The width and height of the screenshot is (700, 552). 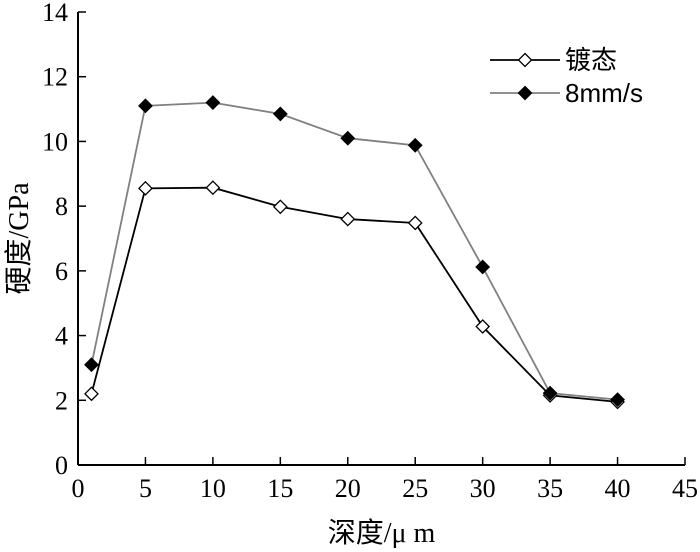 I want to click on legend-item: 镀态, so click(x=553, y=60).